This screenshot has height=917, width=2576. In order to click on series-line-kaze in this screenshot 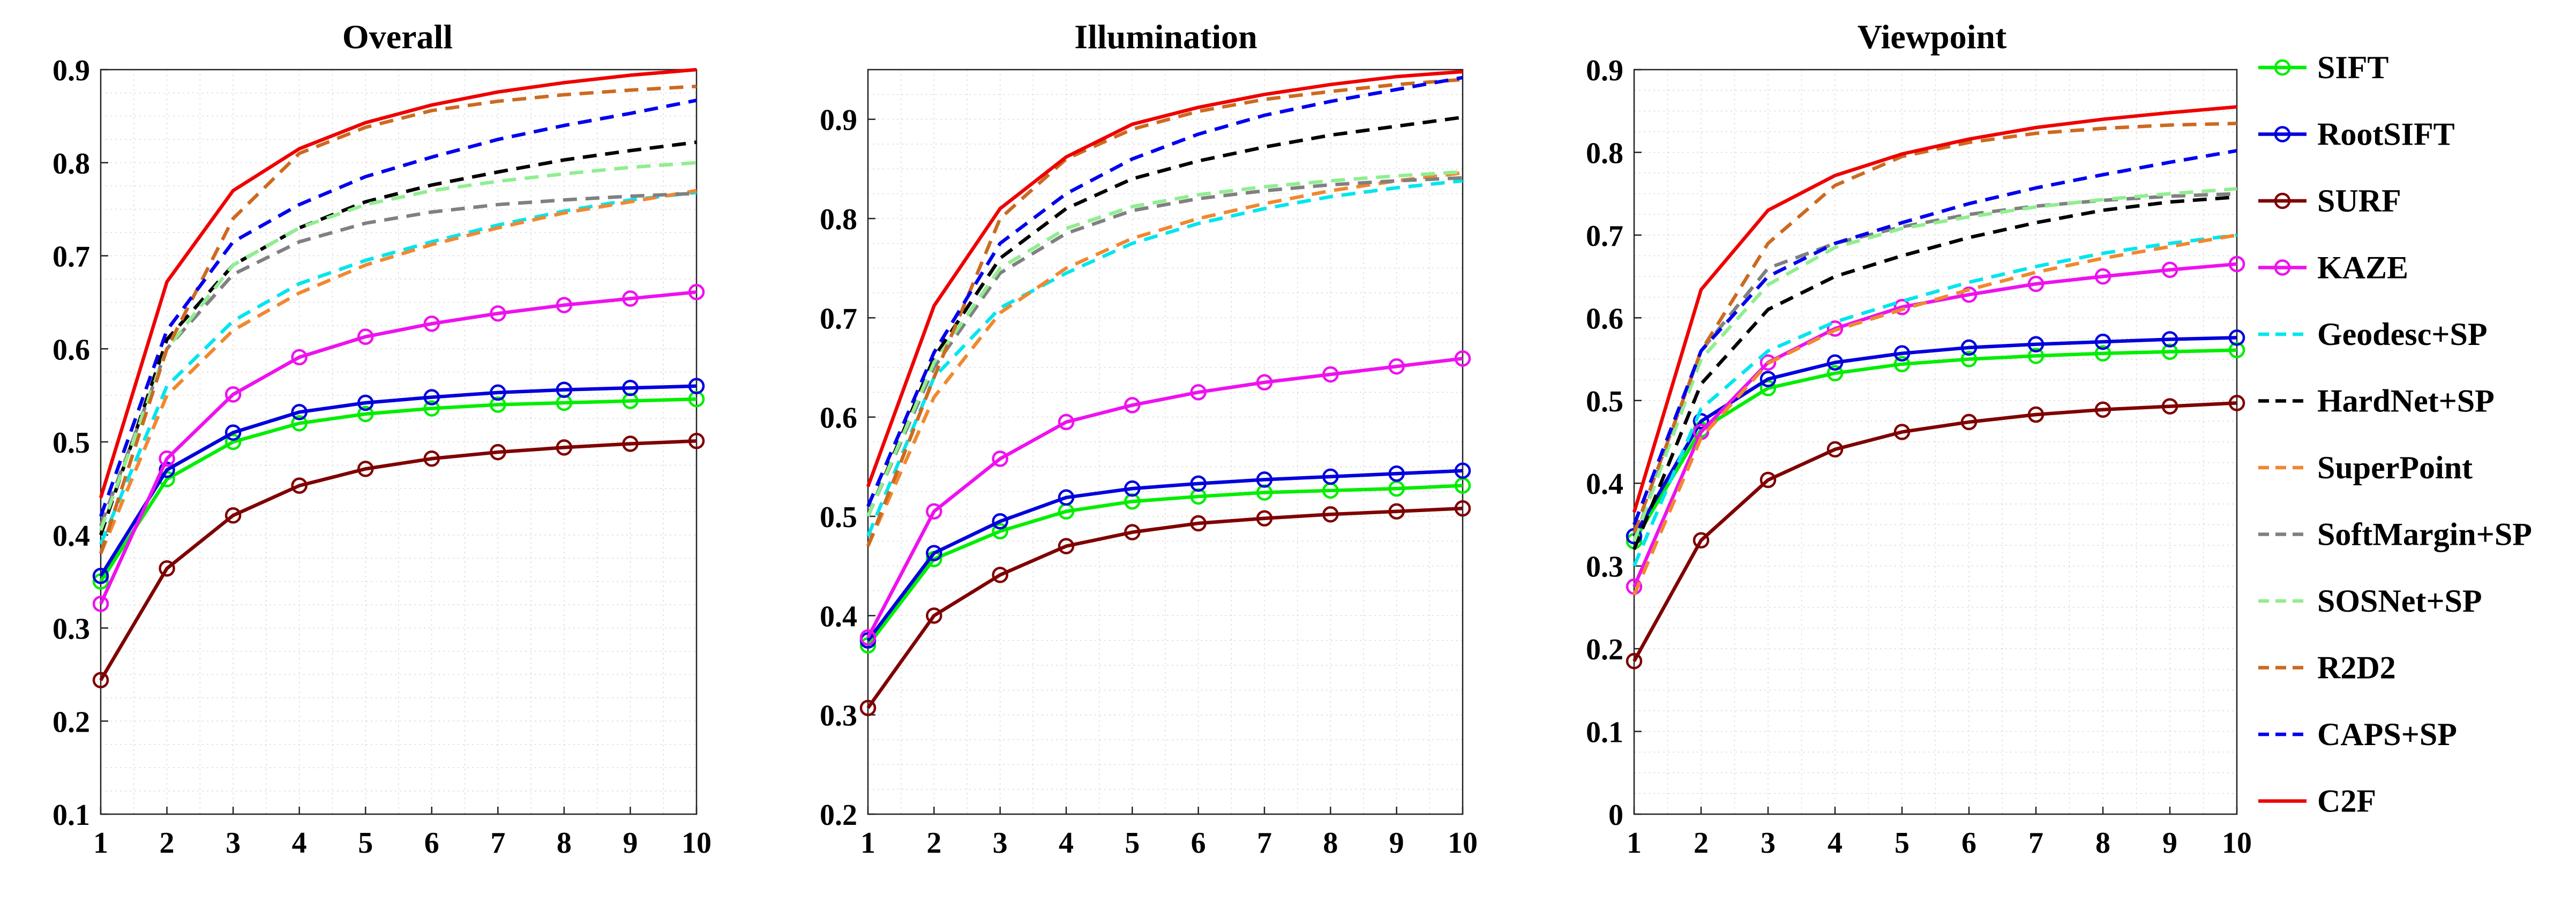, I will do `click(398, 447)`.